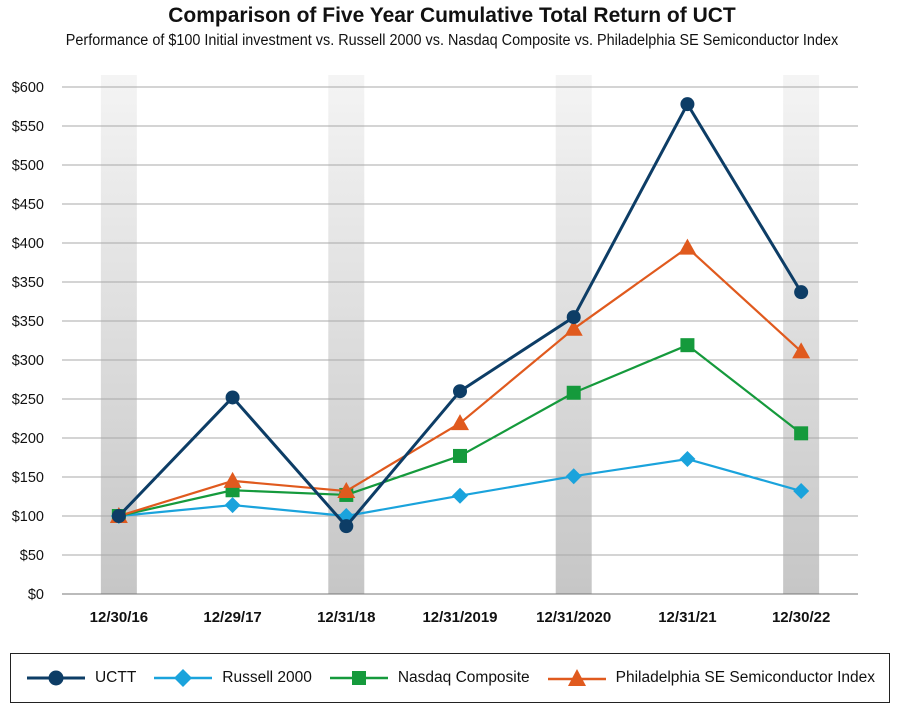  Describe the element at coordinates (28, 517) in the screenshot. I see `y-tick-label: $100` at that location.